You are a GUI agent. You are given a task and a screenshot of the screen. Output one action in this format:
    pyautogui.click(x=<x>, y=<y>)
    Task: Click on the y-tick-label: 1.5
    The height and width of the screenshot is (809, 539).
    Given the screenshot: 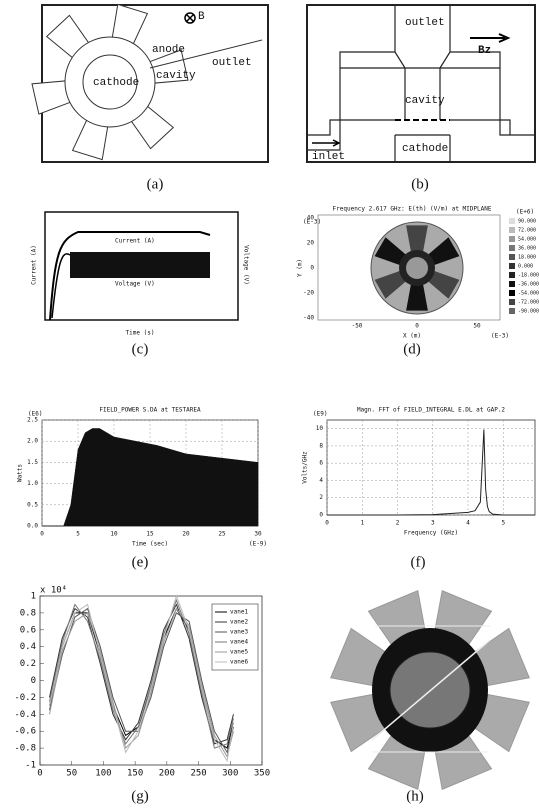 What is the action you would take?
    pyautogui.click(x=32, y=462)
    